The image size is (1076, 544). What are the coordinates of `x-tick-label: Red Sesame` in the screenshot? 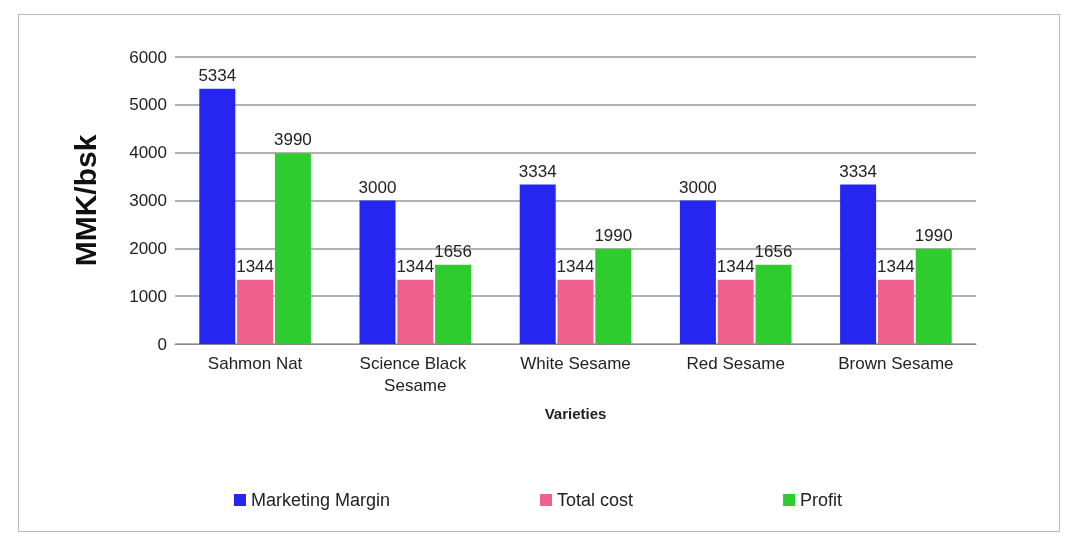 It's located at (735, 363).